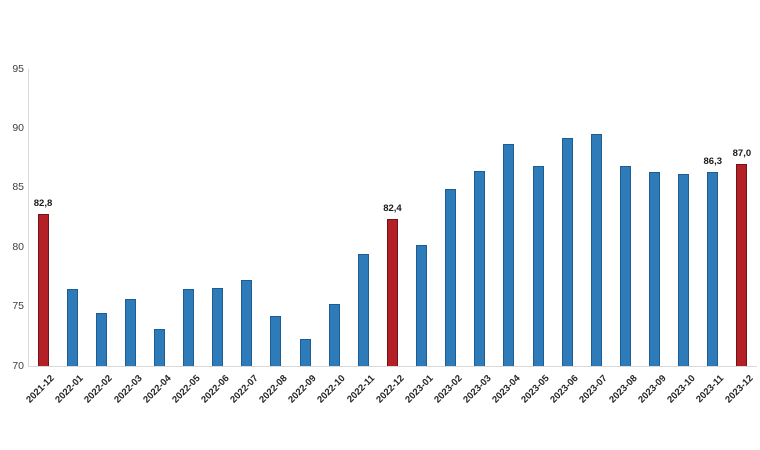  I want to click on y-axis-tick-label: 85, so click(18, 187).